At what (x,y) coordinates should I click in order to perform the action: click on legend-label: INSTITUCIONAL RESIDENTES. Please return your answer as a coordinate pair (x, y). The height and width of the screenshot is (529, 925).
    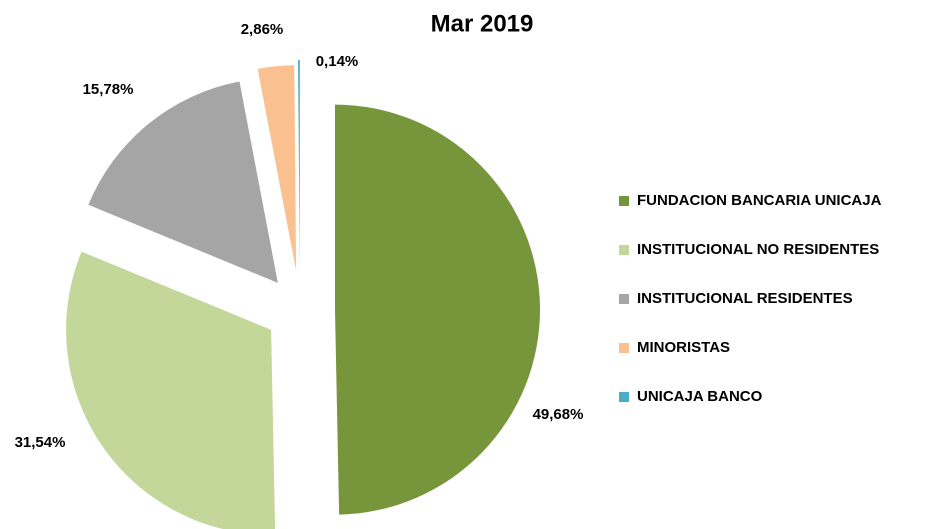
    Looking at the image, I should click on (745, 298).